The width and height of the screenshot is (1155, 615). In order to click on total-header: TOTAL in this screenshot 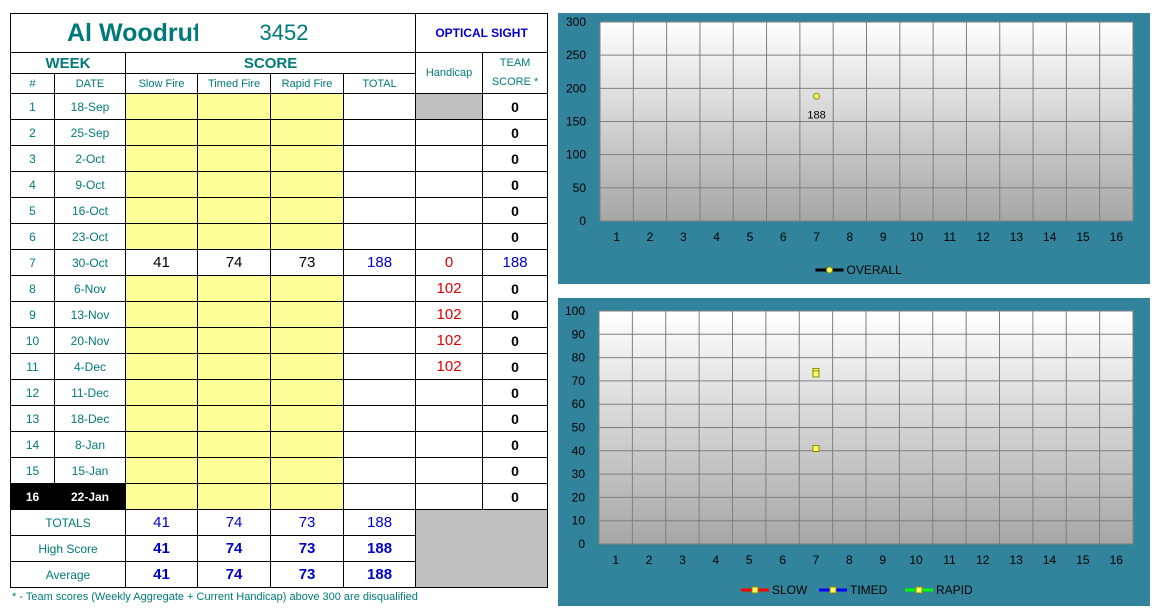, I will do `click(380, 83)`.